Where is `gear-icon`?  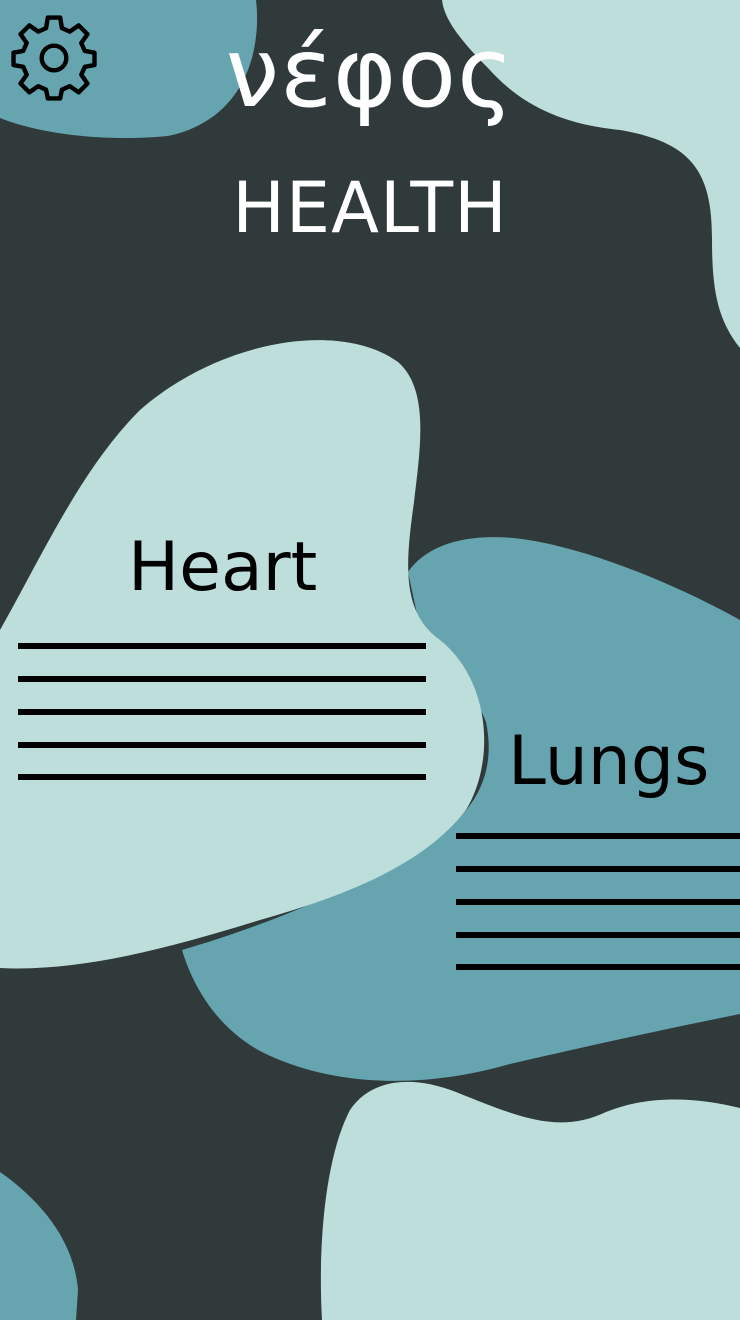 gear-icon is located at coordinates (54, 58).